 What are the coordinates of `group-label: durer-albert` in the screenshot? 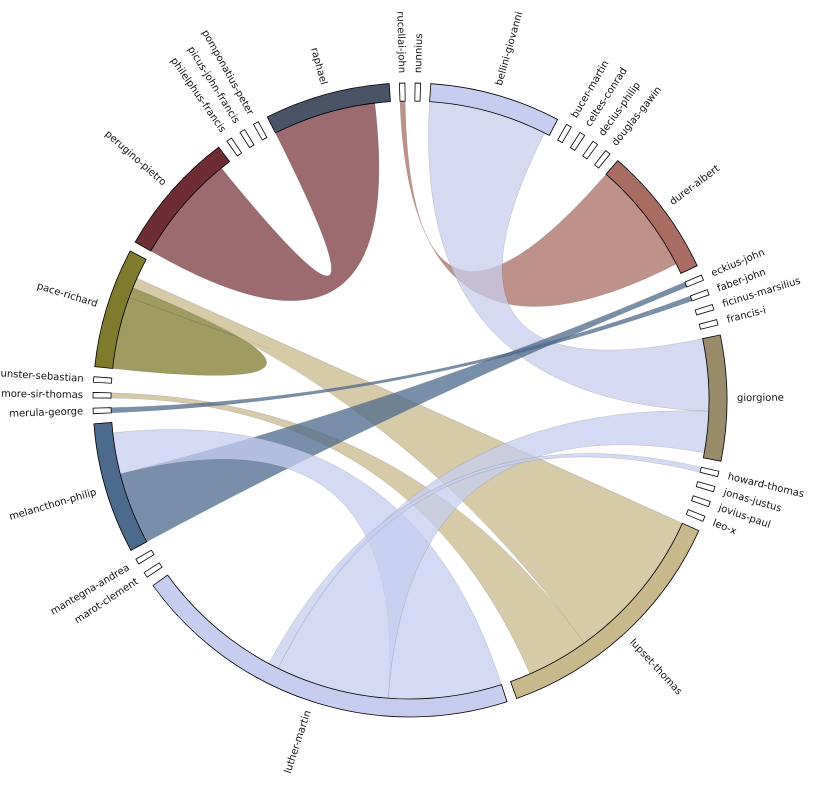 It's located at (695, 185).